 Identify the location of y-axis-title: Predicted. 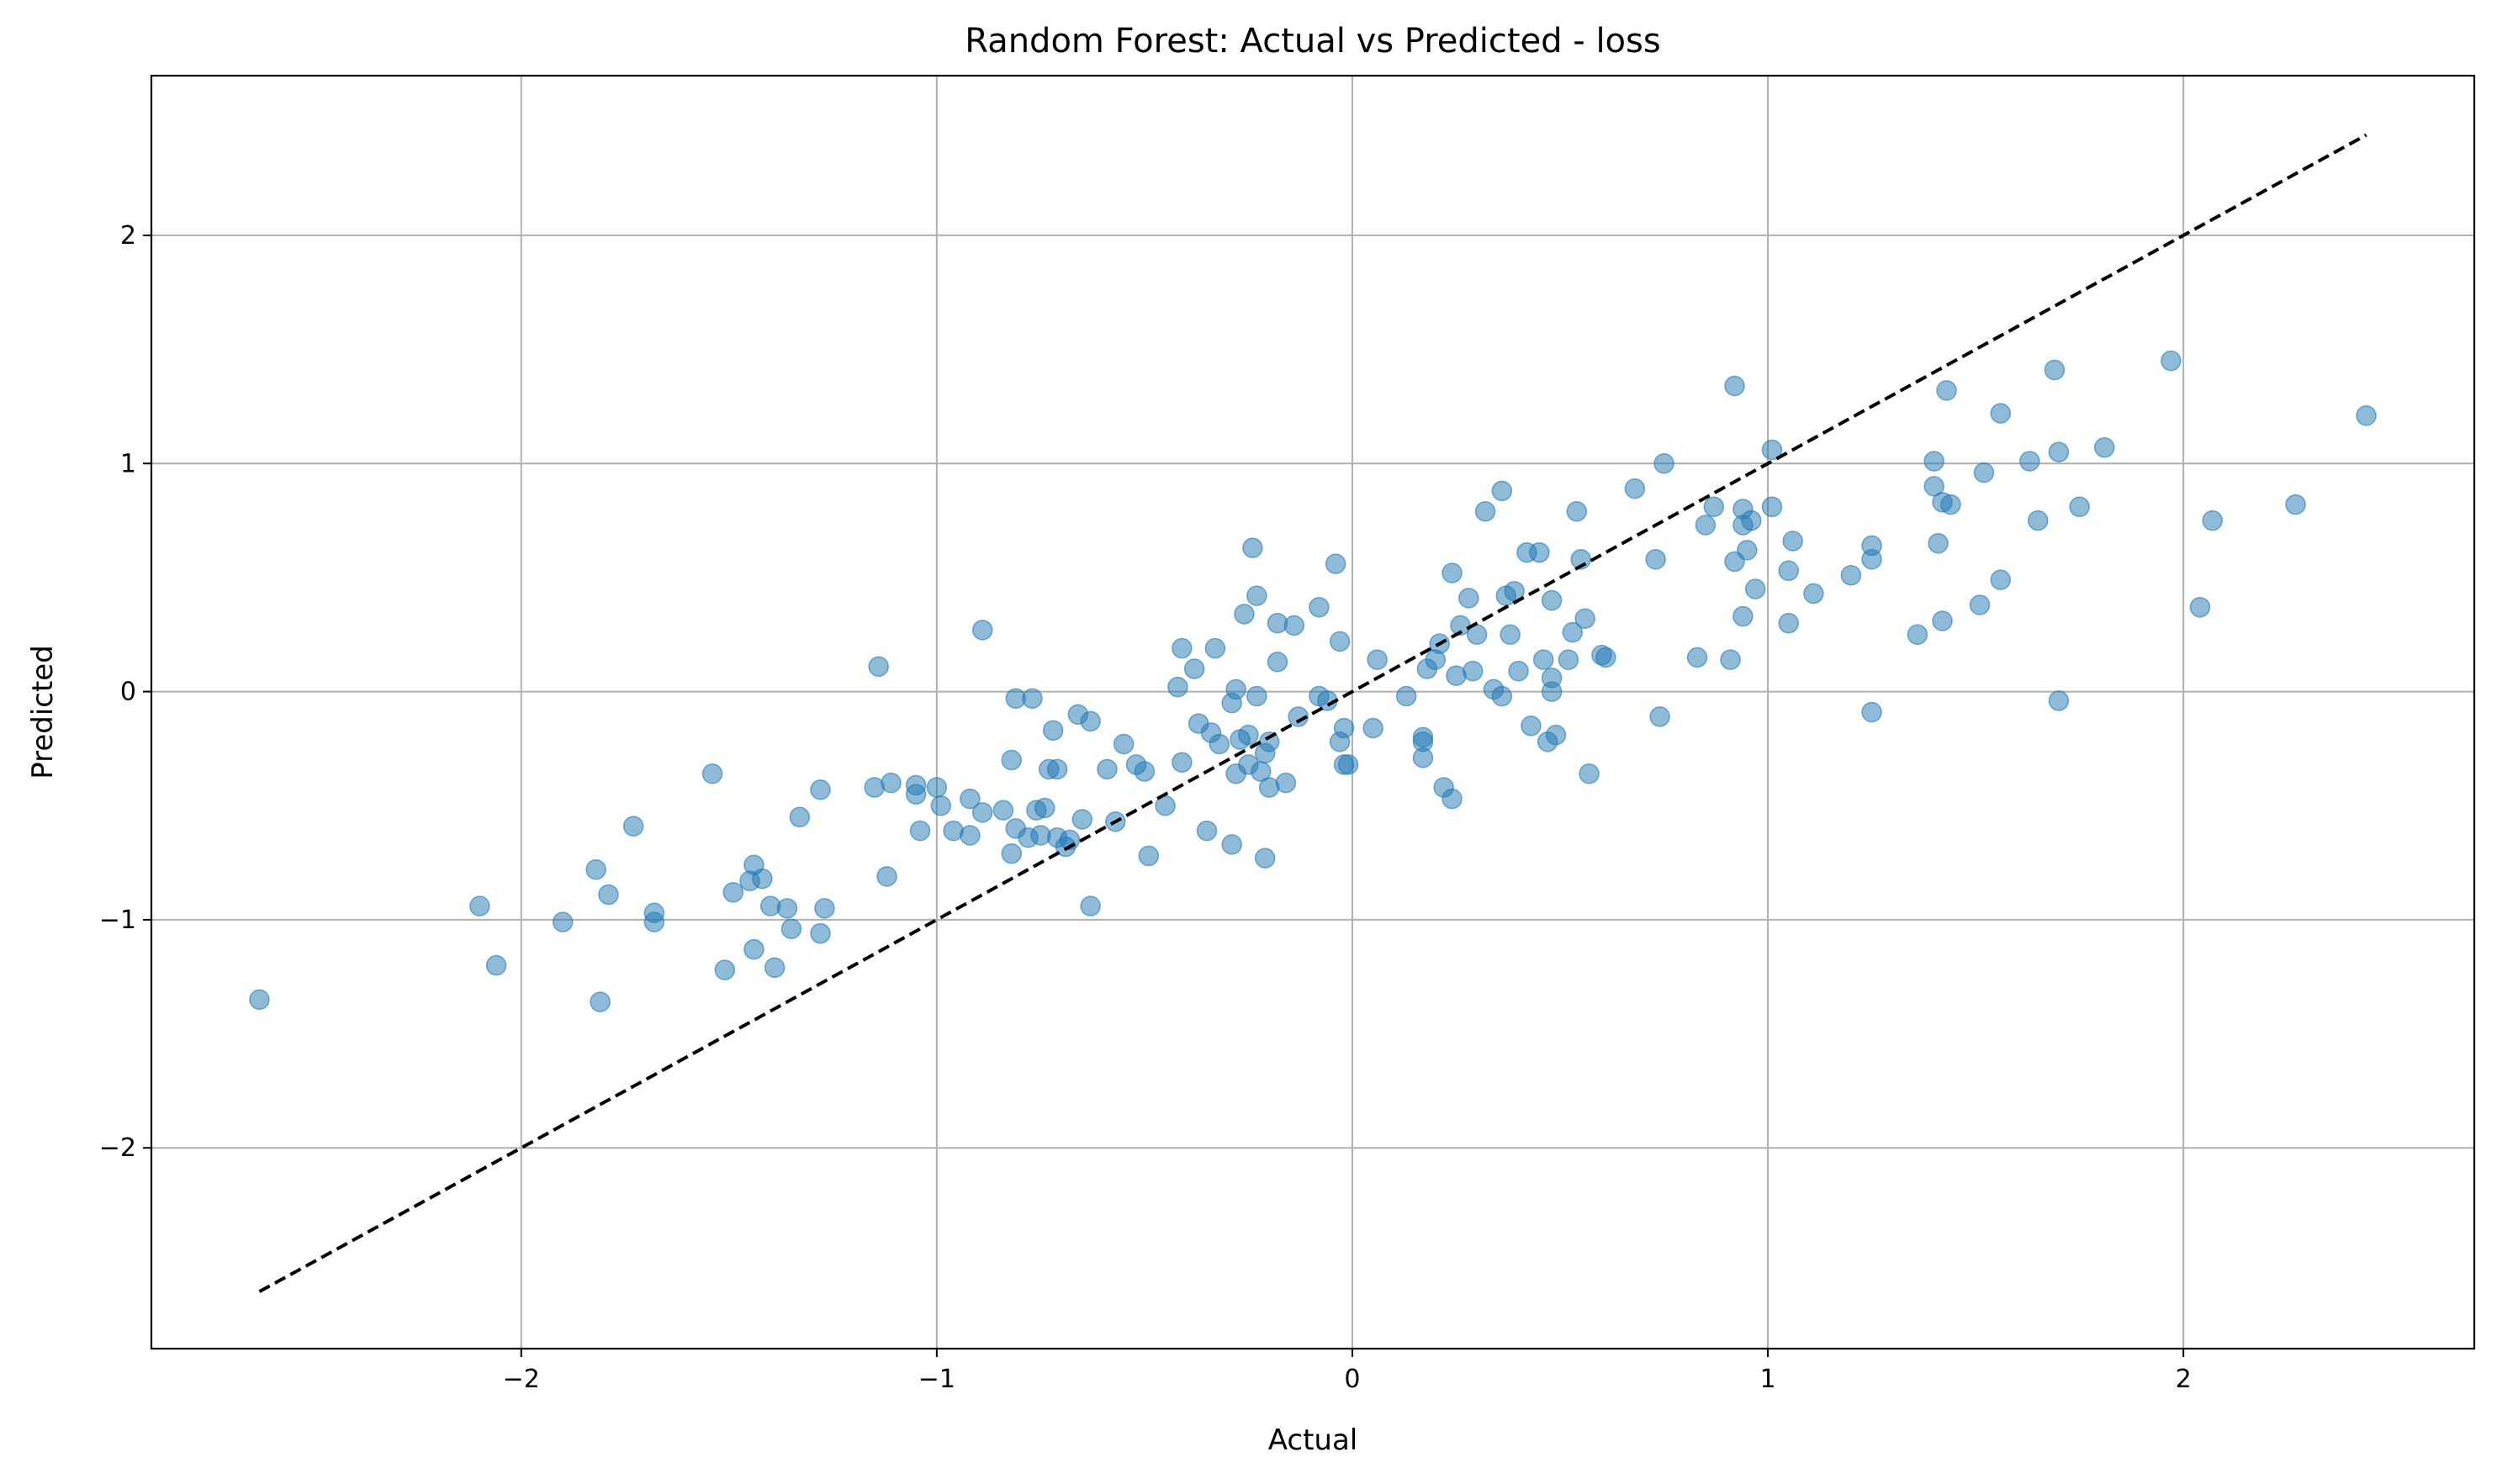
(43, 712).